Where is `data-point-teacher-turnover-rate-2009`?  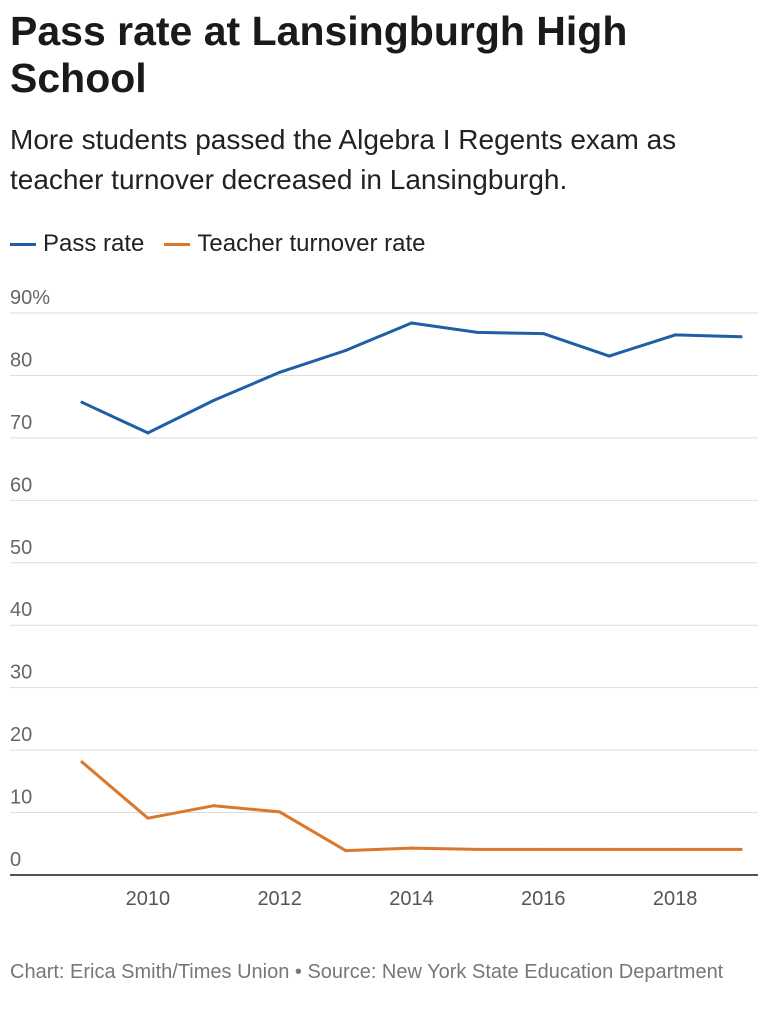
data-point-teacher-turnover-rate-2009 is located at coordinates (82, 762).